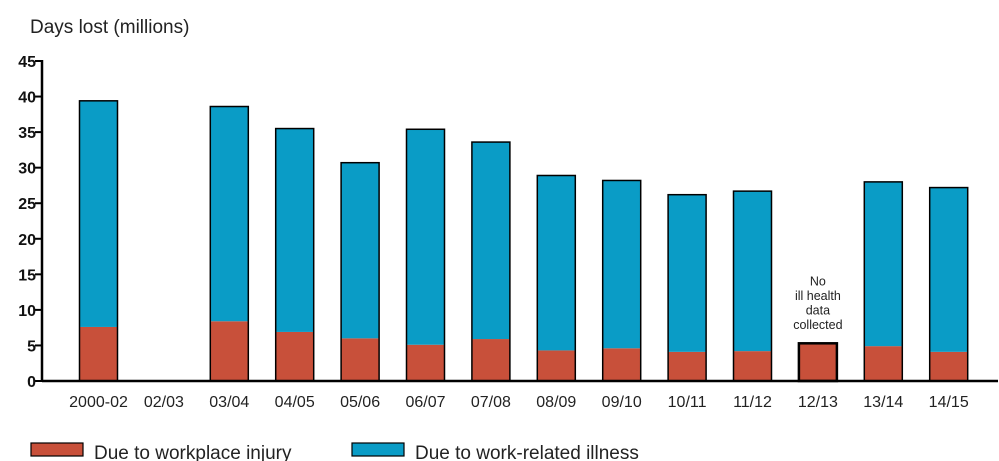  Describe the element at coordinates (98, 402) in the screenshot. I see `x-tick-label: 2000-02` at that location.